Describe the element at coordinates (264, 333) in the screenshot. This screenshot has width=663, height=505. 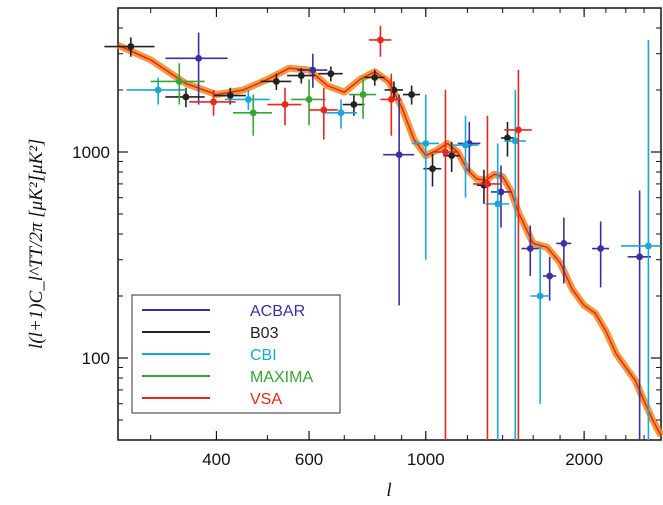
I see `legend-label-b03: B03` at that location.